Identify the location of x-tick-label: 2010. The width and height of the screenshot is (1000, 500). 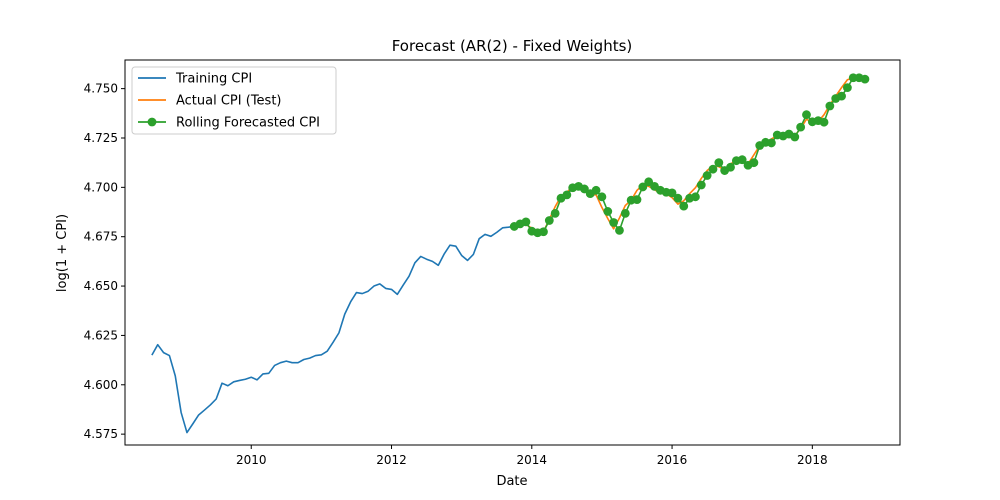
(251, 460).